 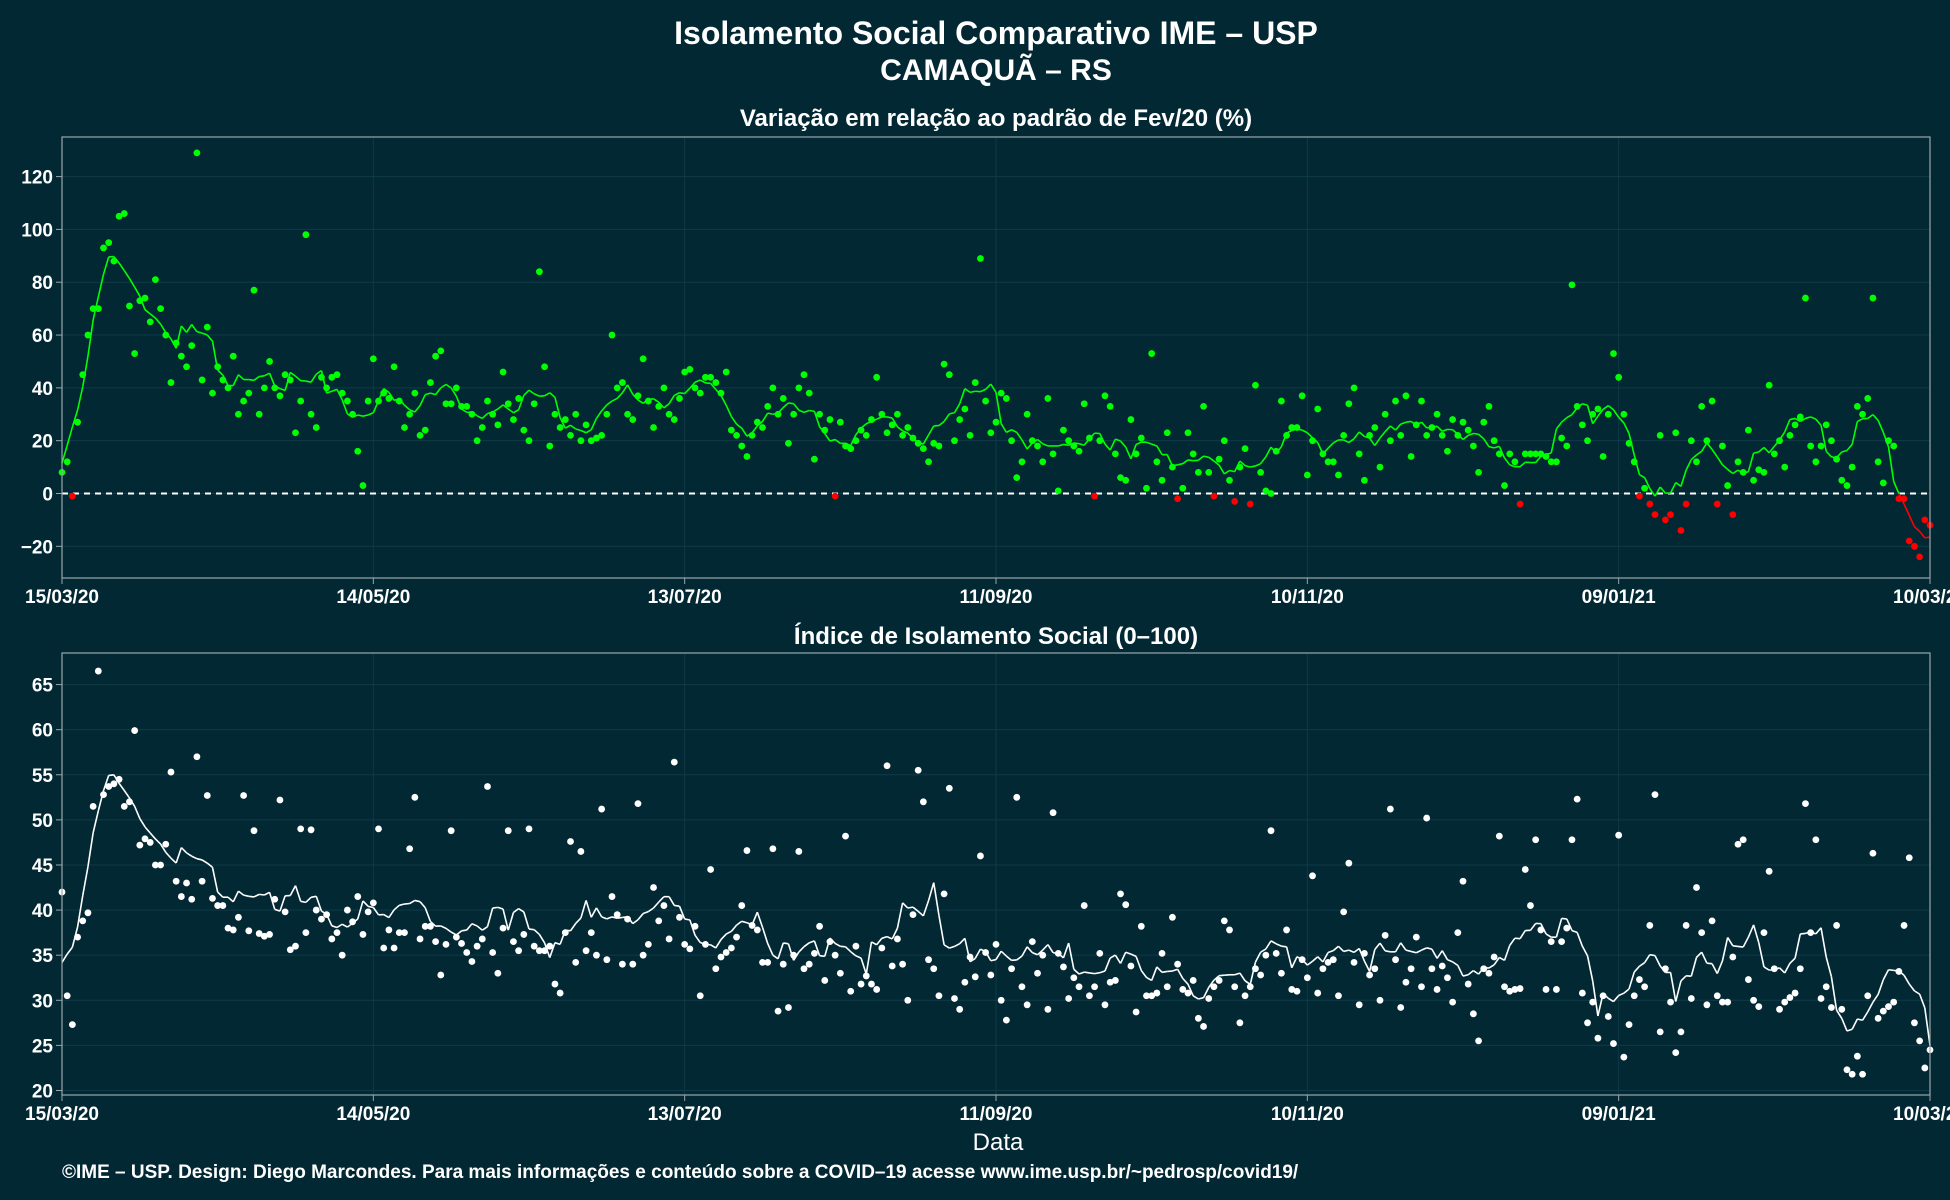 What do you see at coordinates (1307, 597) in the screenshot?
I see `x-tick-label: 10/11/20` at bounding box center [1307, 597].